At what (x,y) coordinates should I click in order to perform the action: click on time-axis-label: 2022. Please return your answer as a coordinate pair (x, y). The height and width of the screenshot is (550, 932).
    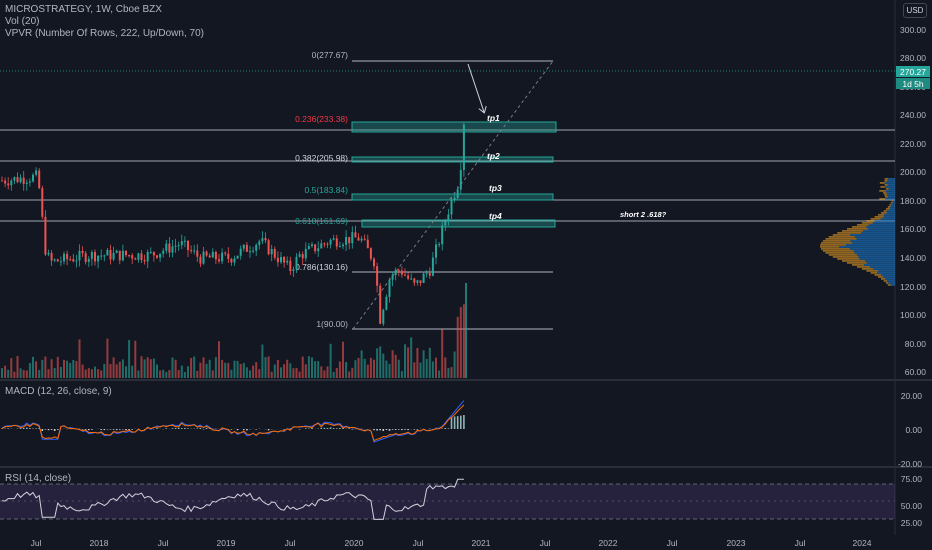
    Looking at the image, I should click on (608, 543).